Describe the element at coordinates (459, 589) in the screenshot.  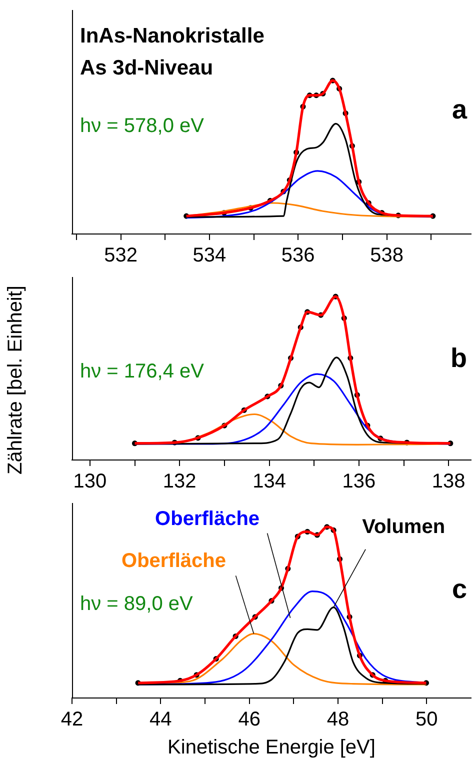
I see `annotation: c` at that location.